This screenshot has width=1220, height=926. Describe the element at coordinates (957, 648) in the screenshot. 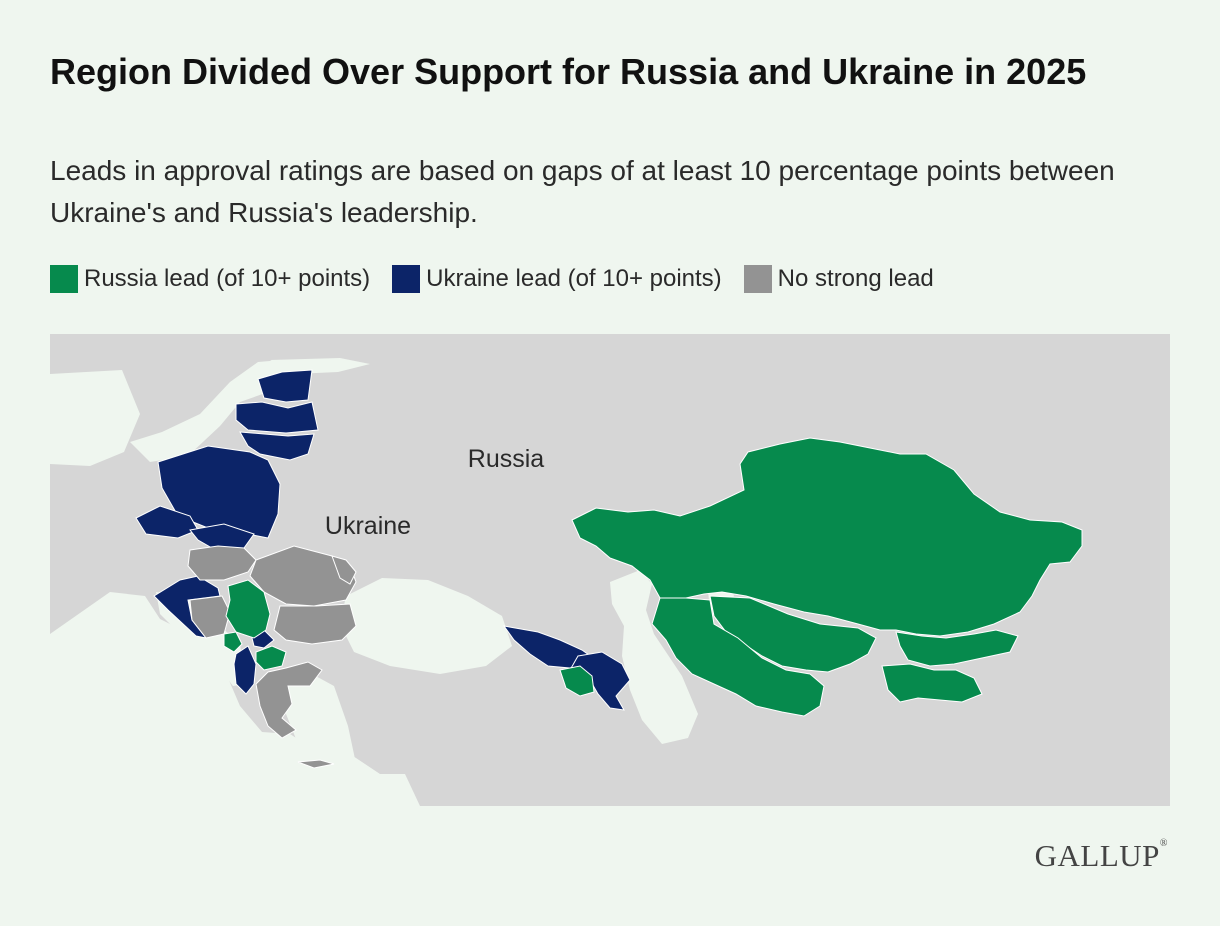

I see `country-kyrgyzstan` at that location.